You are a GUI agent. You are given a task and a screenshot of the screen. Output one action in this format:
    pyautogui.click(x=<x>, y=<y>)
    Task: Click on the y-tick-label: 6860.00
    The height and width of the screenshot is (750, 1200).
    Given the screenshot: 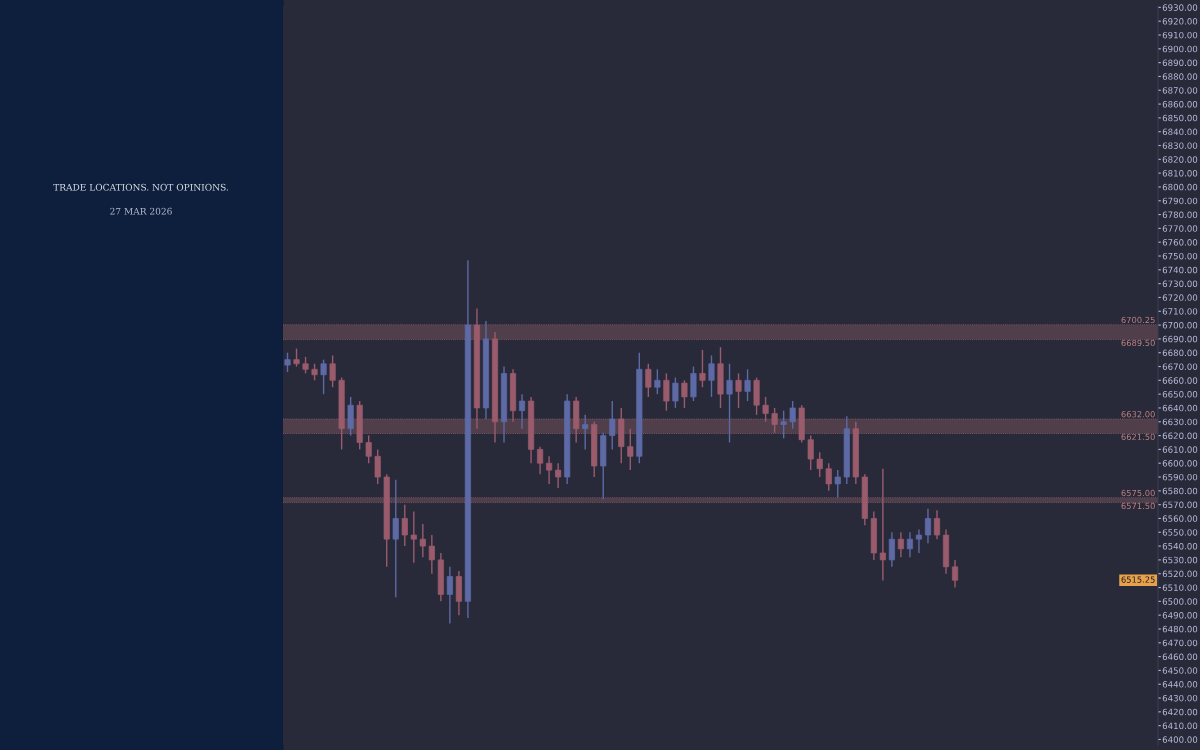 What is the action you would take?
    pyautogui.click(x=1180, y=104)
    